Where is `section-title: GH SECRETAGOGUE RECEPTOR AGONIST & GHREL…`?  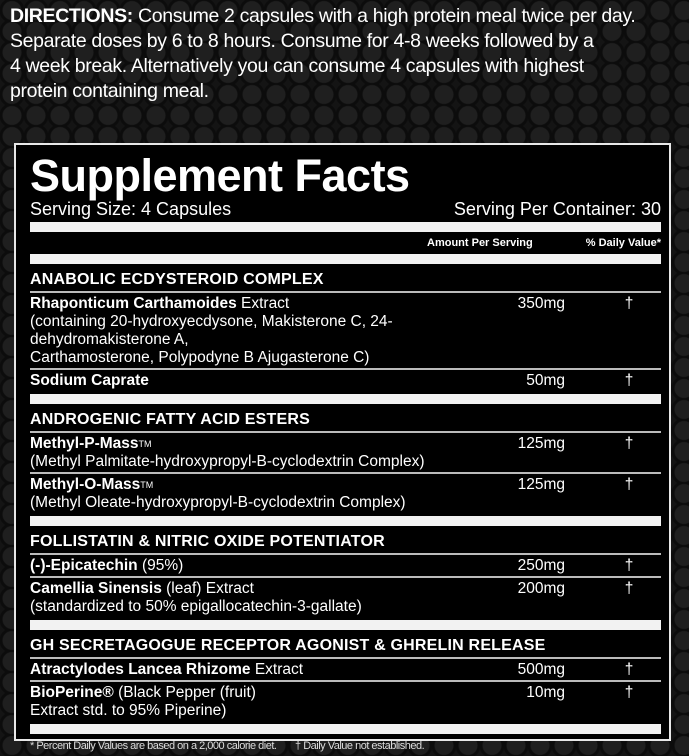
section-title: GH SECRETAGOGUE RECEPTOR AGONIST & GHREL… is located at coordinates (345, 647).